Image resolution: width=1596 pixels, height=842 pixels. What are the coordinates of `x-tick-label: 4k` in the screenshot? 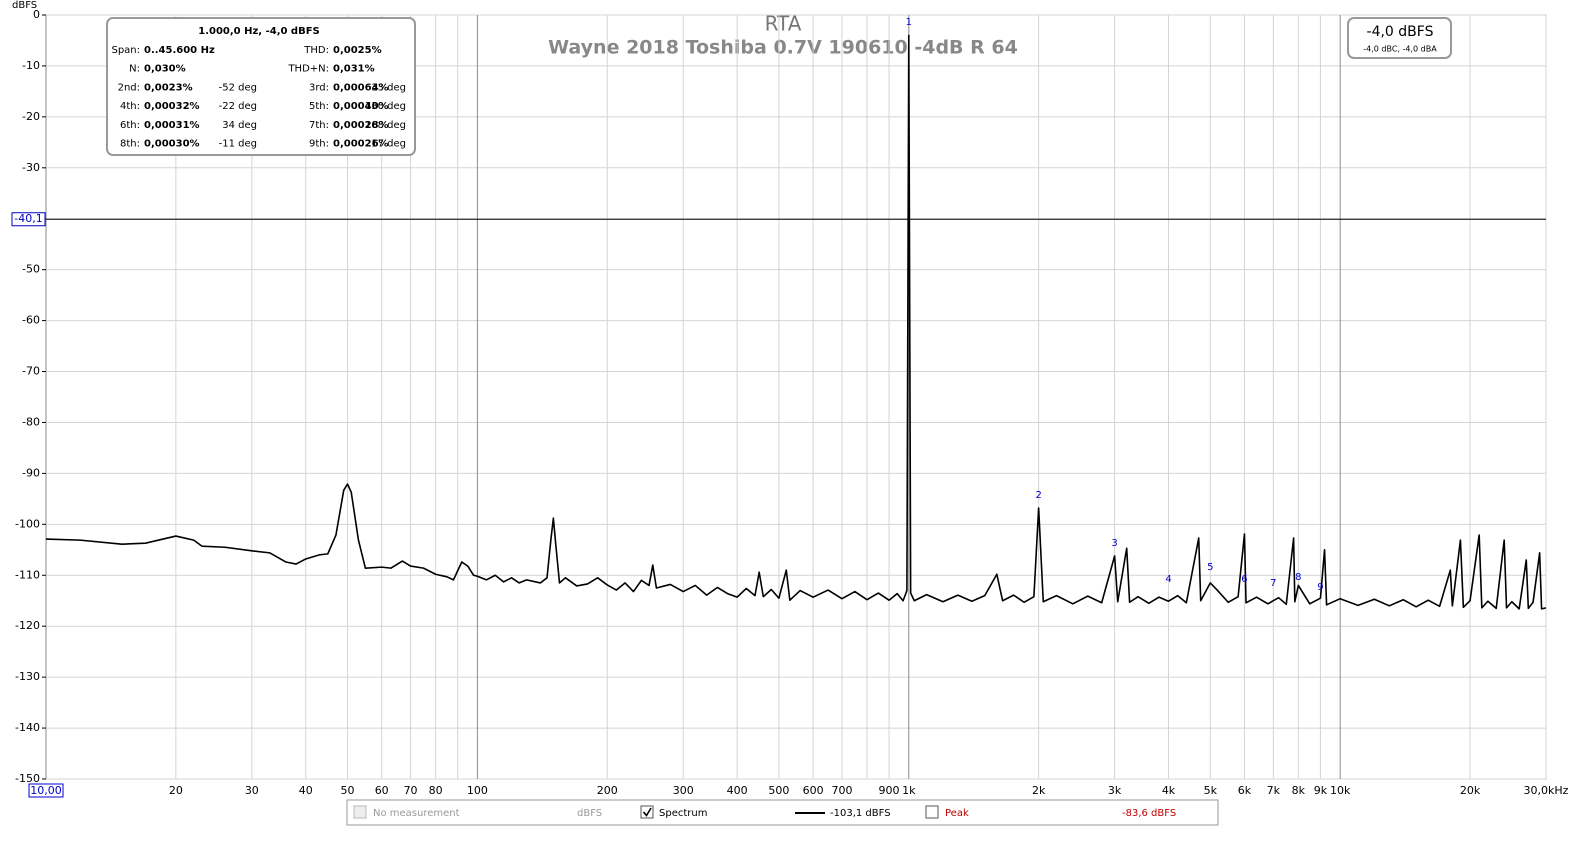 It's located at (1169, 790).